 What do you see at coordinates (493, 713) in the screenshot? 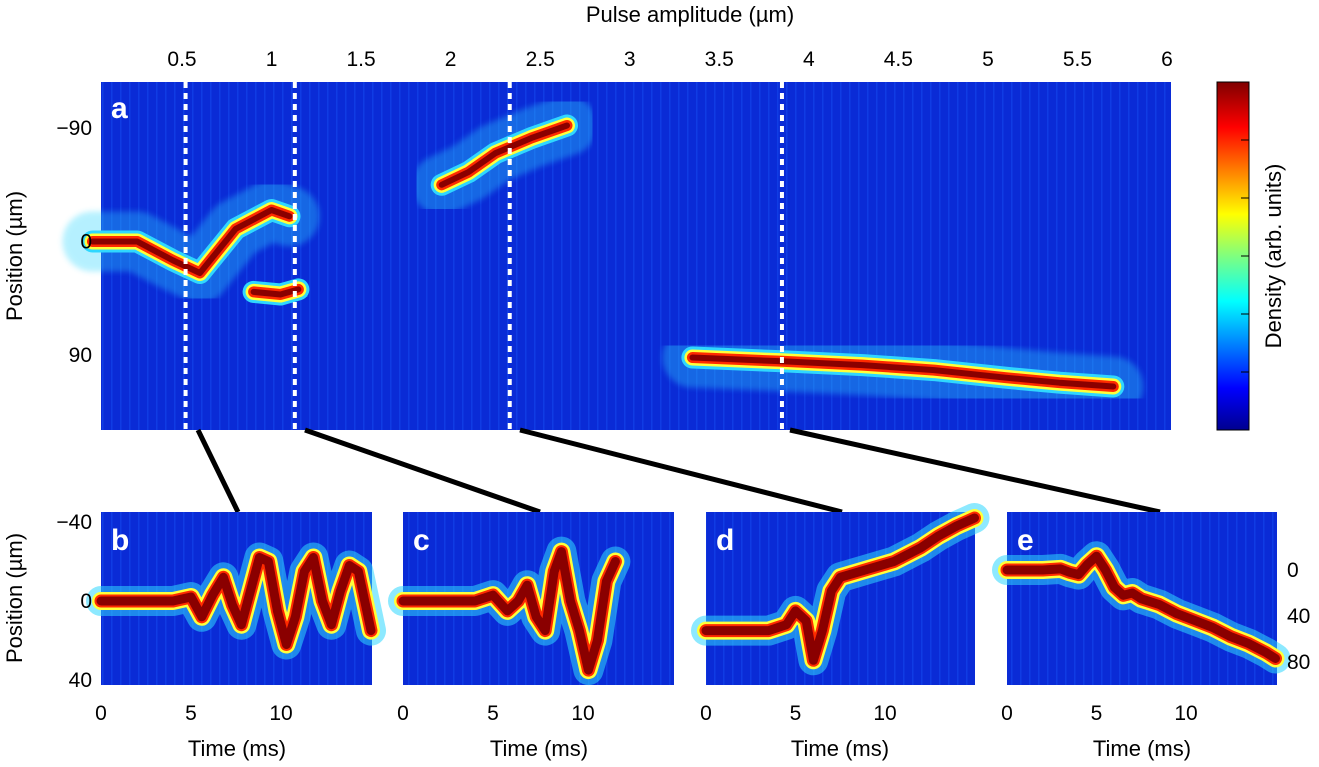
I see `panel-c-x-tick-label: 5` at bounding box center [493, 713].